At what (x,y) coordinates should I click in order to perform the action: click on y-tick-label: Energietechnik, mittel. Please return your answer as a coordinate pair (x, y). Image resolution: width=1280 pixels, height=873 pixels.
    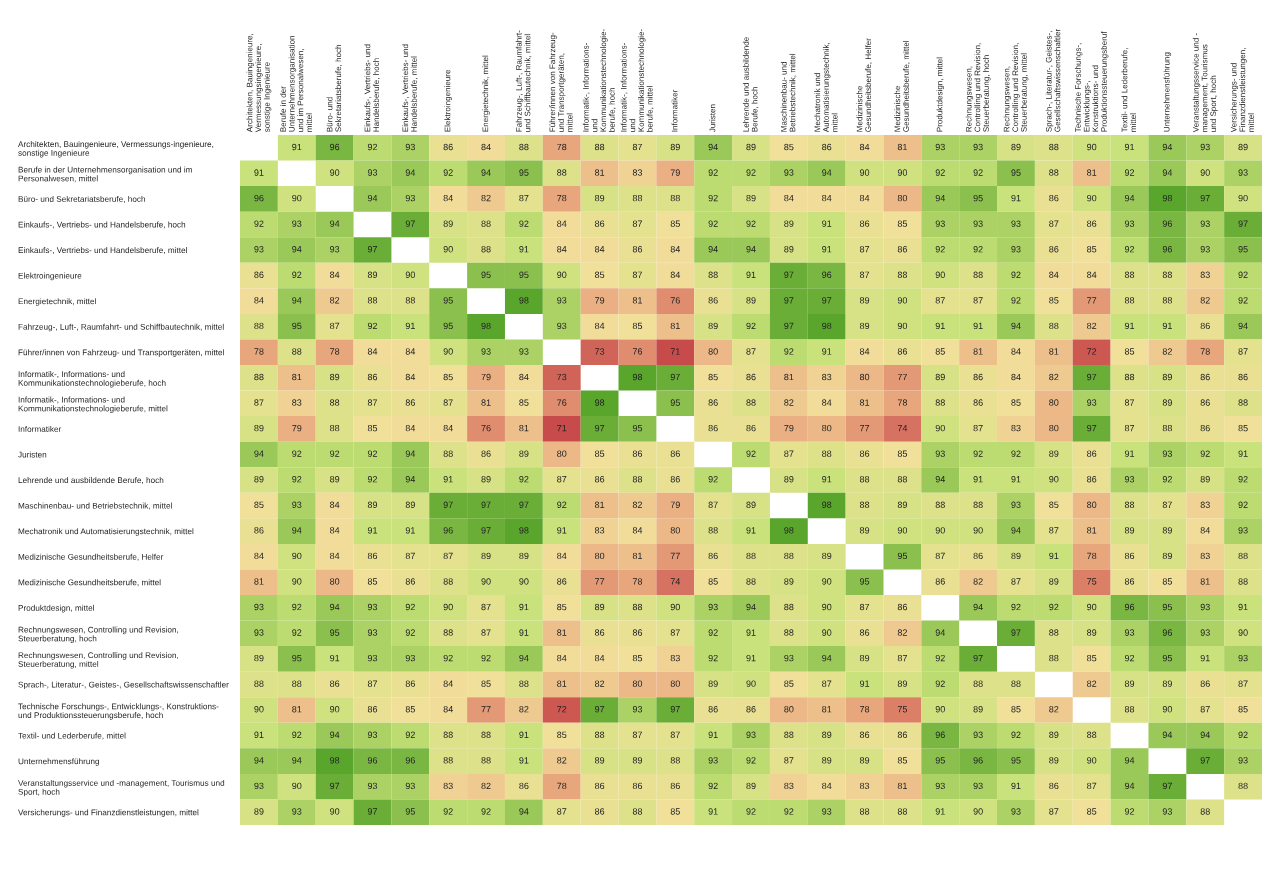
    Looking at the image, I should click on (57, 302).